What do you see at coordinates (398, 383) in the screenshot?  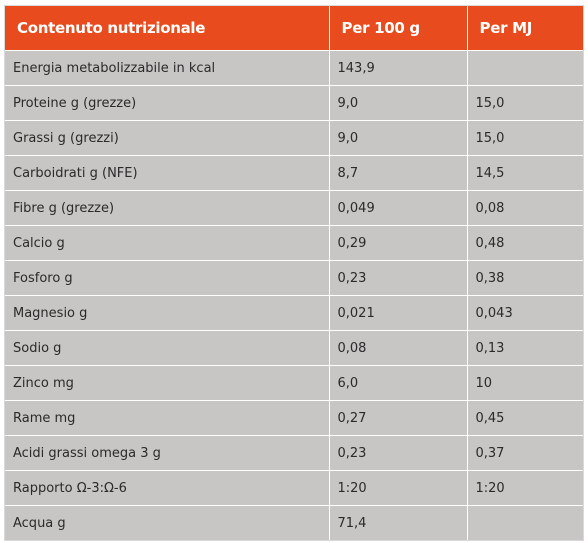 I see `per-100g-cell: 6,0` at bounding box center [398, 383].